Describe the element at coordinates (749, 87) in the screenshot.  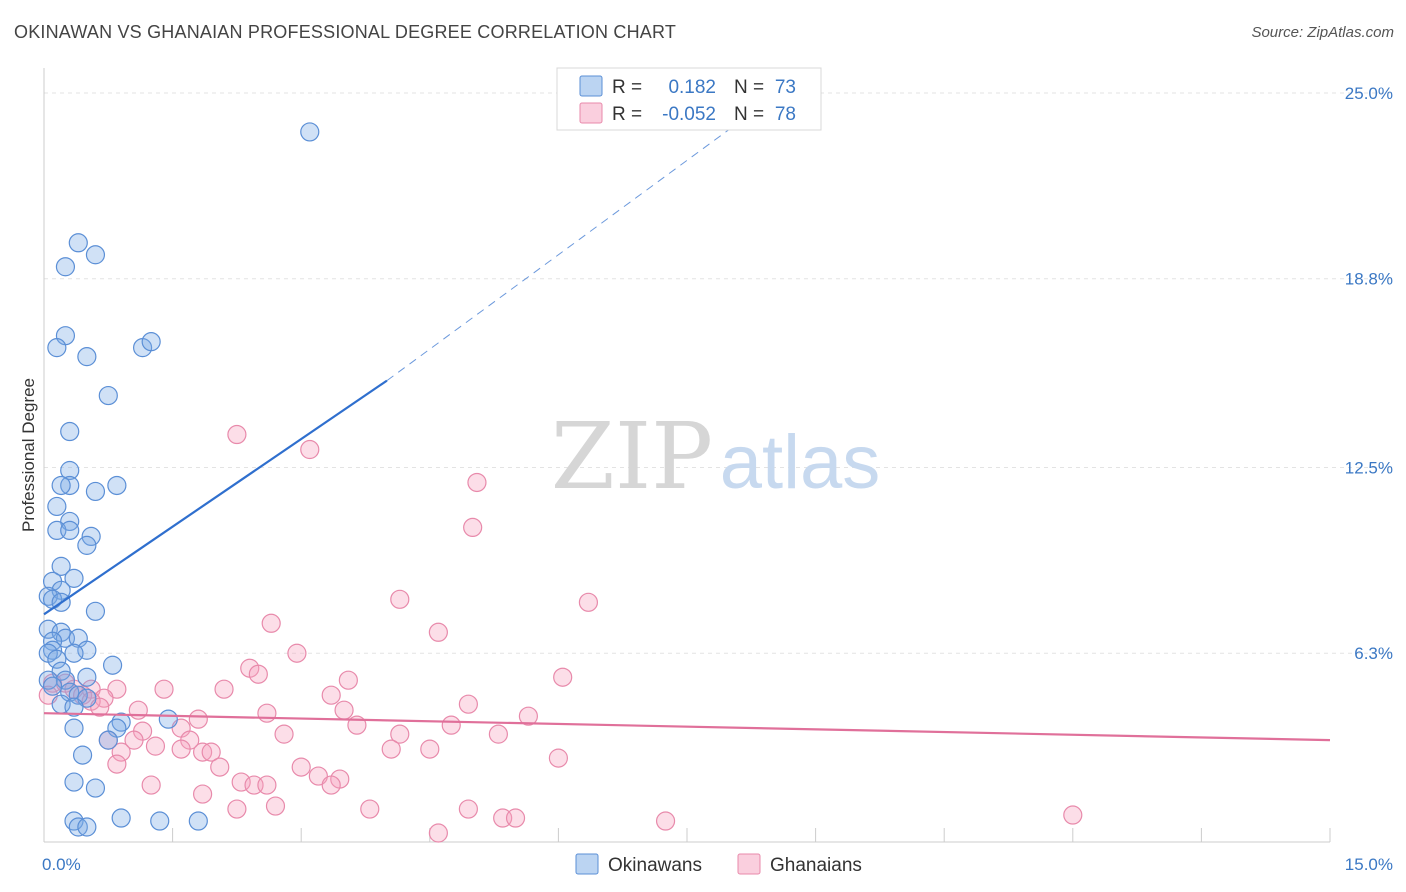
I see `legend-n-label-1: N =` at that location.